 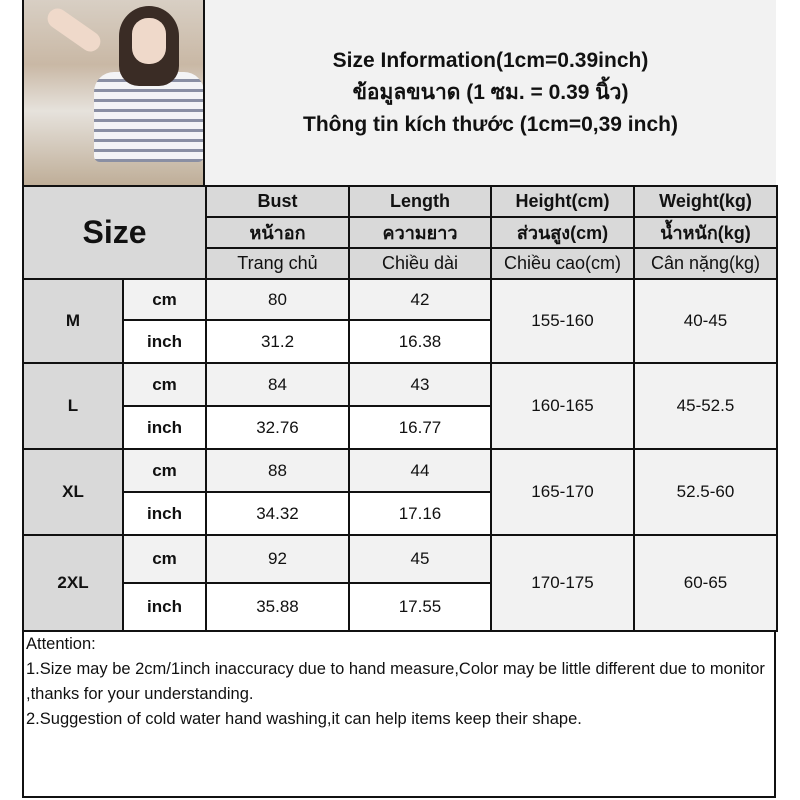 What do you see at coordinates (562, 492) in the screenshot?
I see `height-range: 165-170` at bounding box center [562, 492].